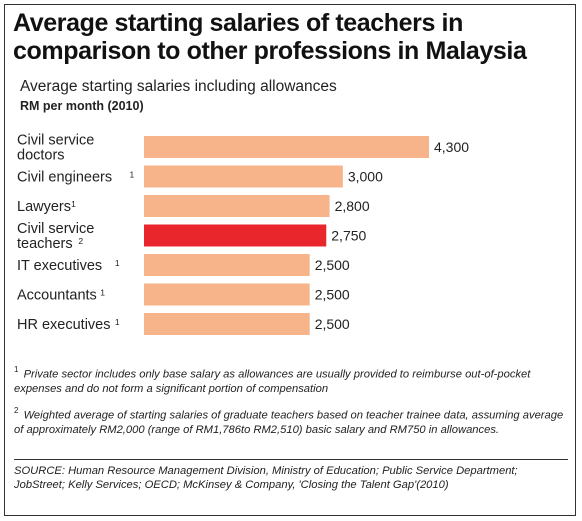  What do you see at coordinates (16, 369) in the screenshot?
I see `footnote-1-marker: 1` at bounding box center [16, 369].